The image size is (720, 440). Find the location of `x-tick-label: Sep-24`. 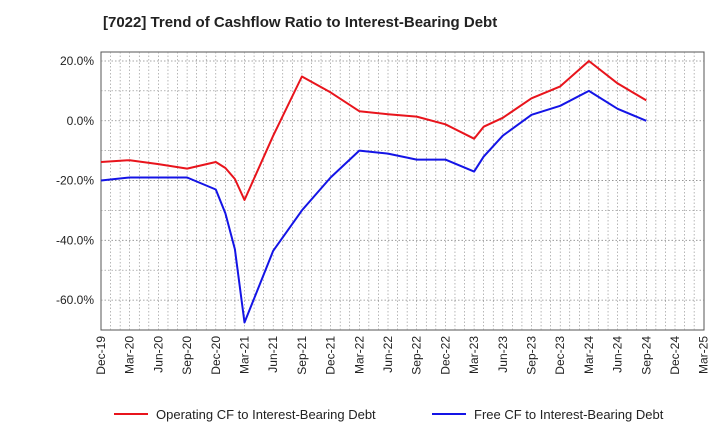

x-tick-label: Sep-24 is located at coordinates (646, 355).